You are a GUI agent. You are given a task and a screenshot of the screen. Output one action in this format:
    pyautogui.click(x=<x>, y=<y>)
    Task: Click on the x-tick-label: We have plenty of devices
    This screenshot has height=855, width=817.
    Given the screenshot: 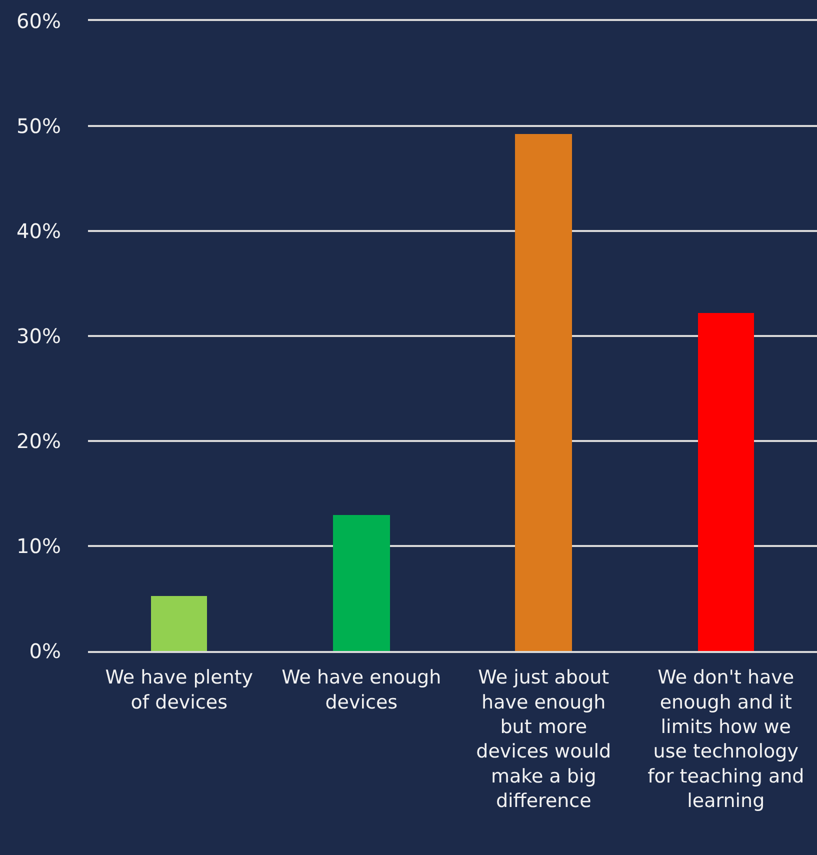 What is the action you would take?
    pyautogui.click(x=179, y=690)
    